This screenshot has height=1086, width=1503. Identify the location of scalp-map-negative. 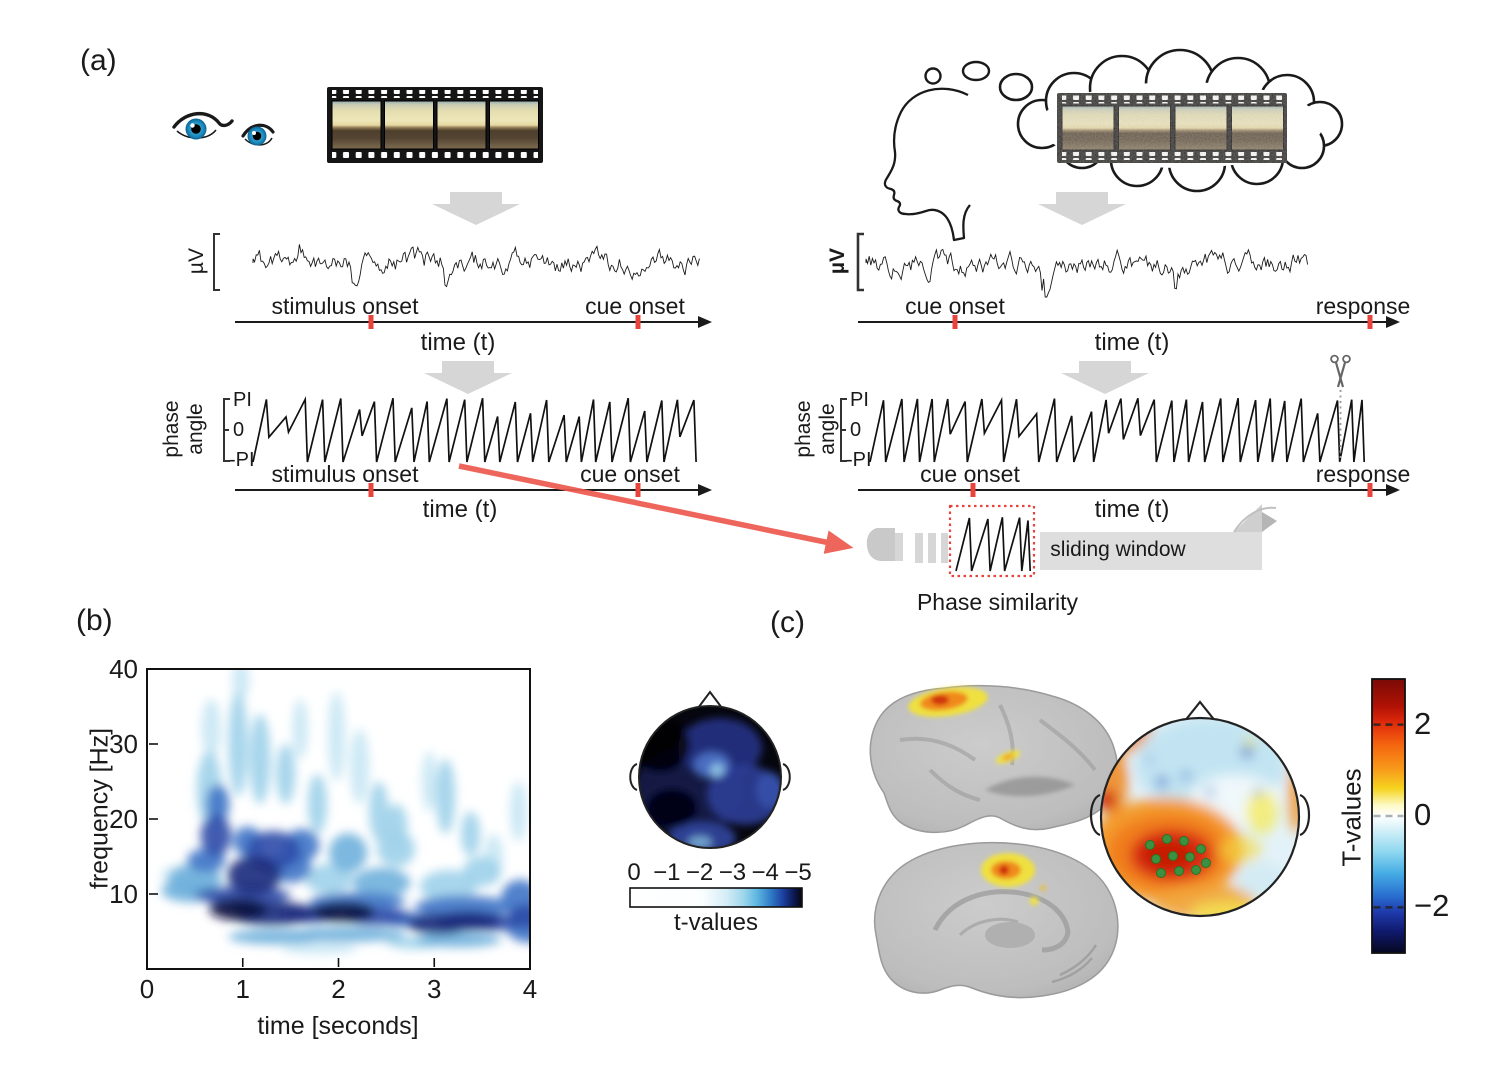
(710, 769).